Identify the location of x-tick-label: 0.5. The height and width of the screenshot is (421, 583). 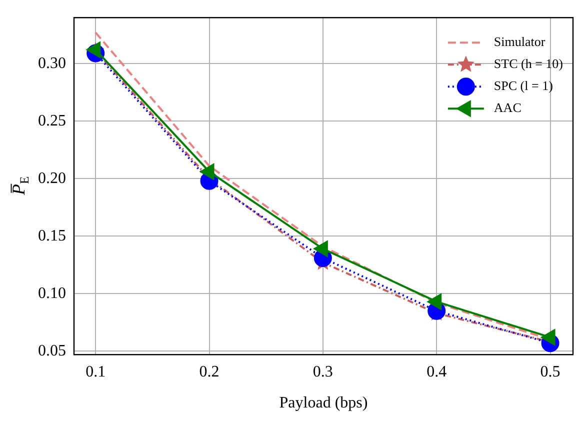
(550, 371).